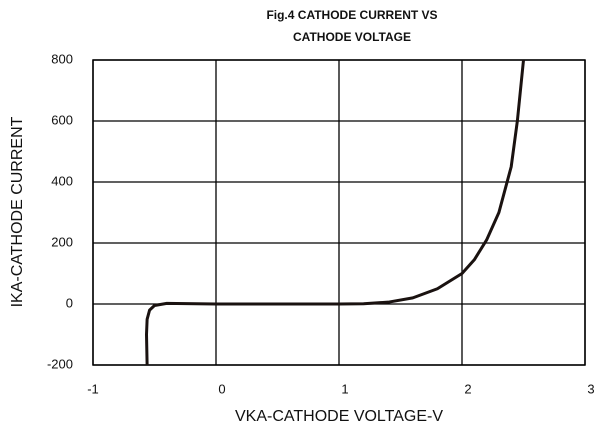  Describe the element at coordinates (62, 241) in the screenshot. I see `y-tick-label: 200` at that location.